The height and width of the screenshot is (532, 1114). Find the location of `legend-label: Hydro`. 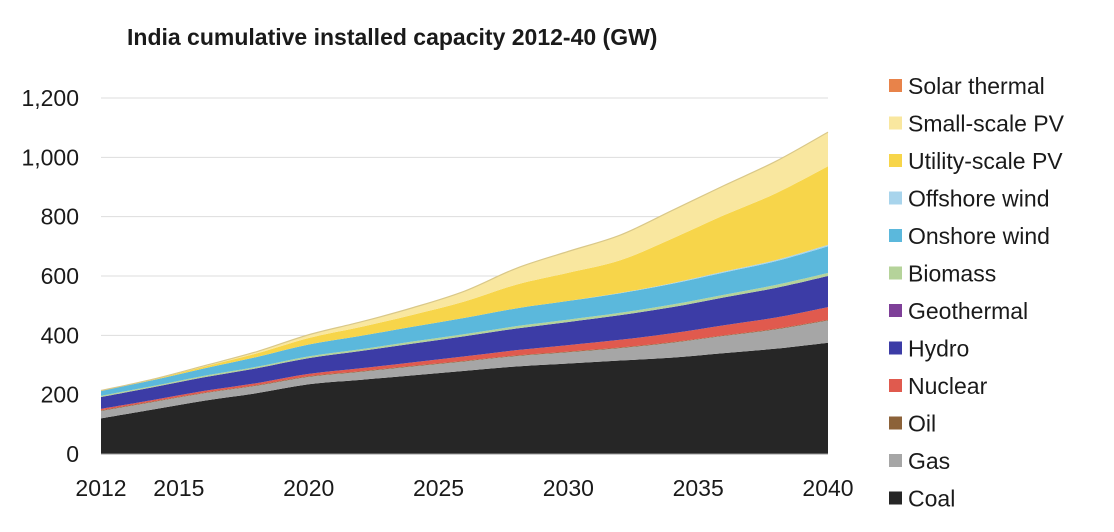

legend-label: Hydro is located at coordinates (938, 349).